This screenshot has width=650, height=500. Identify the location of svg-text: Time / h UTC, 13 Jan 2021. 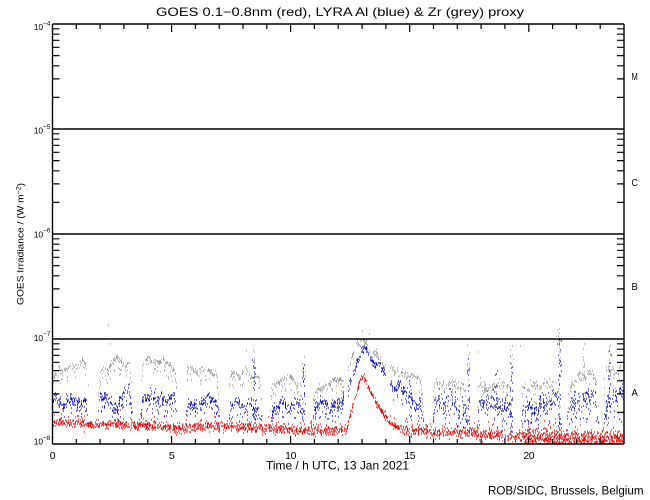
(337, 466).